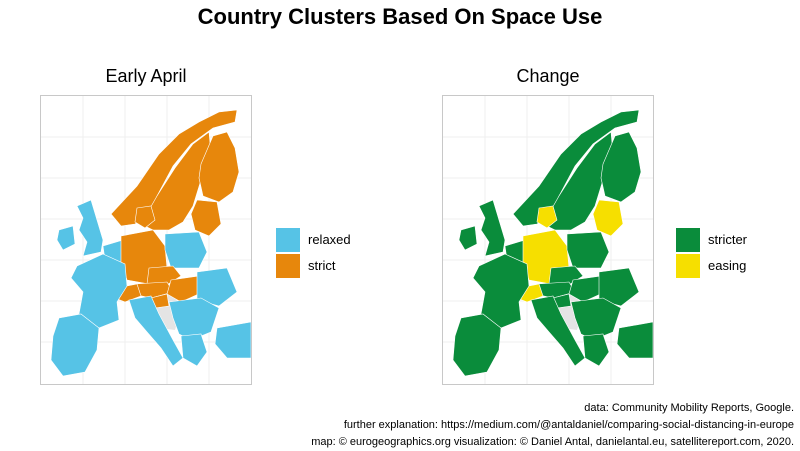 The height and width of the screenshot is (451, 800). What do you see at coordinates (288, 266) in the screenshot?
I see `legend-swatch-strict` at bounding box center [288, 266].